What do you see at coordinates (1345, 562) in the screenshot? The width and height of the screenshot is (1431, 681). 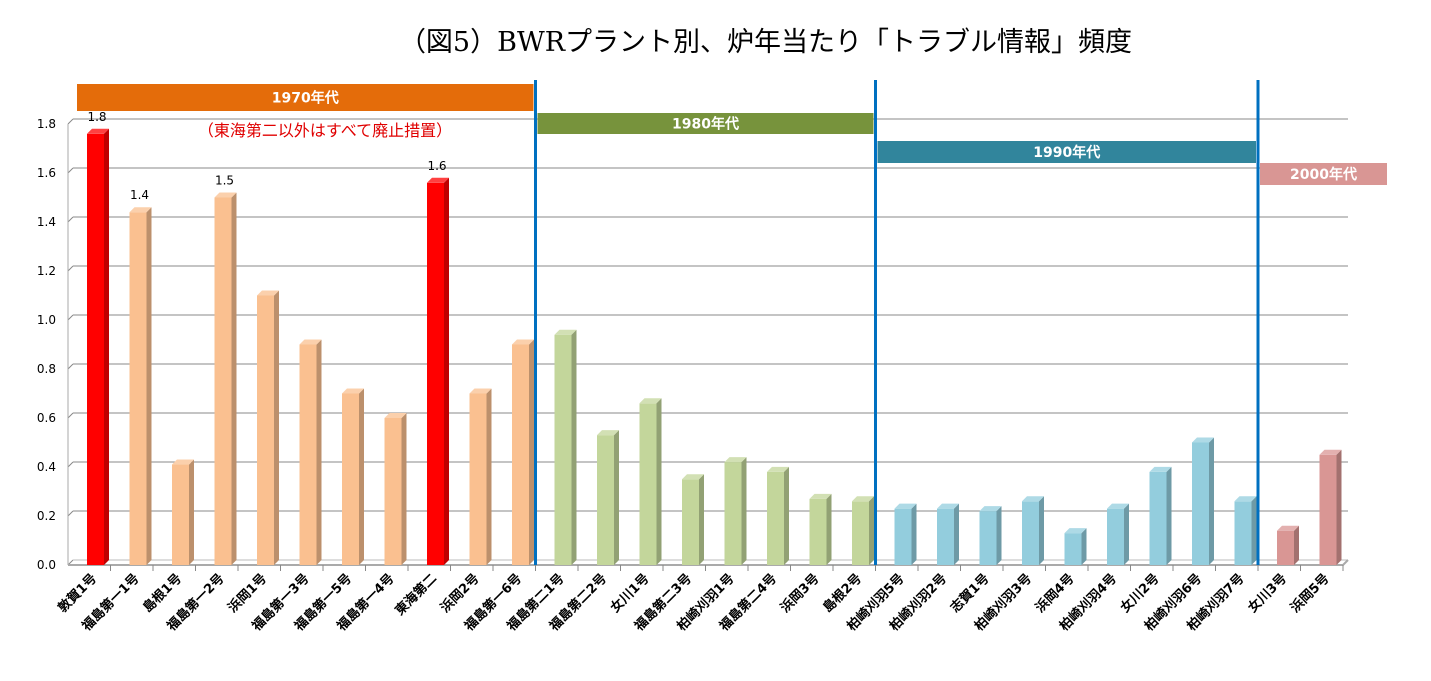 I see `x-axis-floor-edge` at bounding box center [1345, 562].